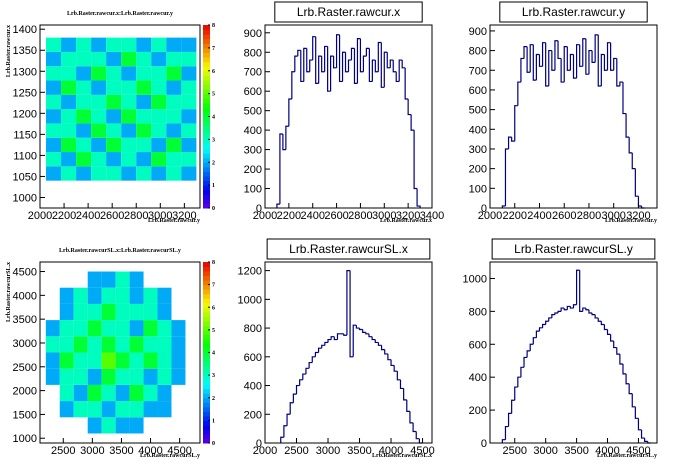  I want to click on chart-title: Lrb.Raster.rawcur.y, so click(573, 12).